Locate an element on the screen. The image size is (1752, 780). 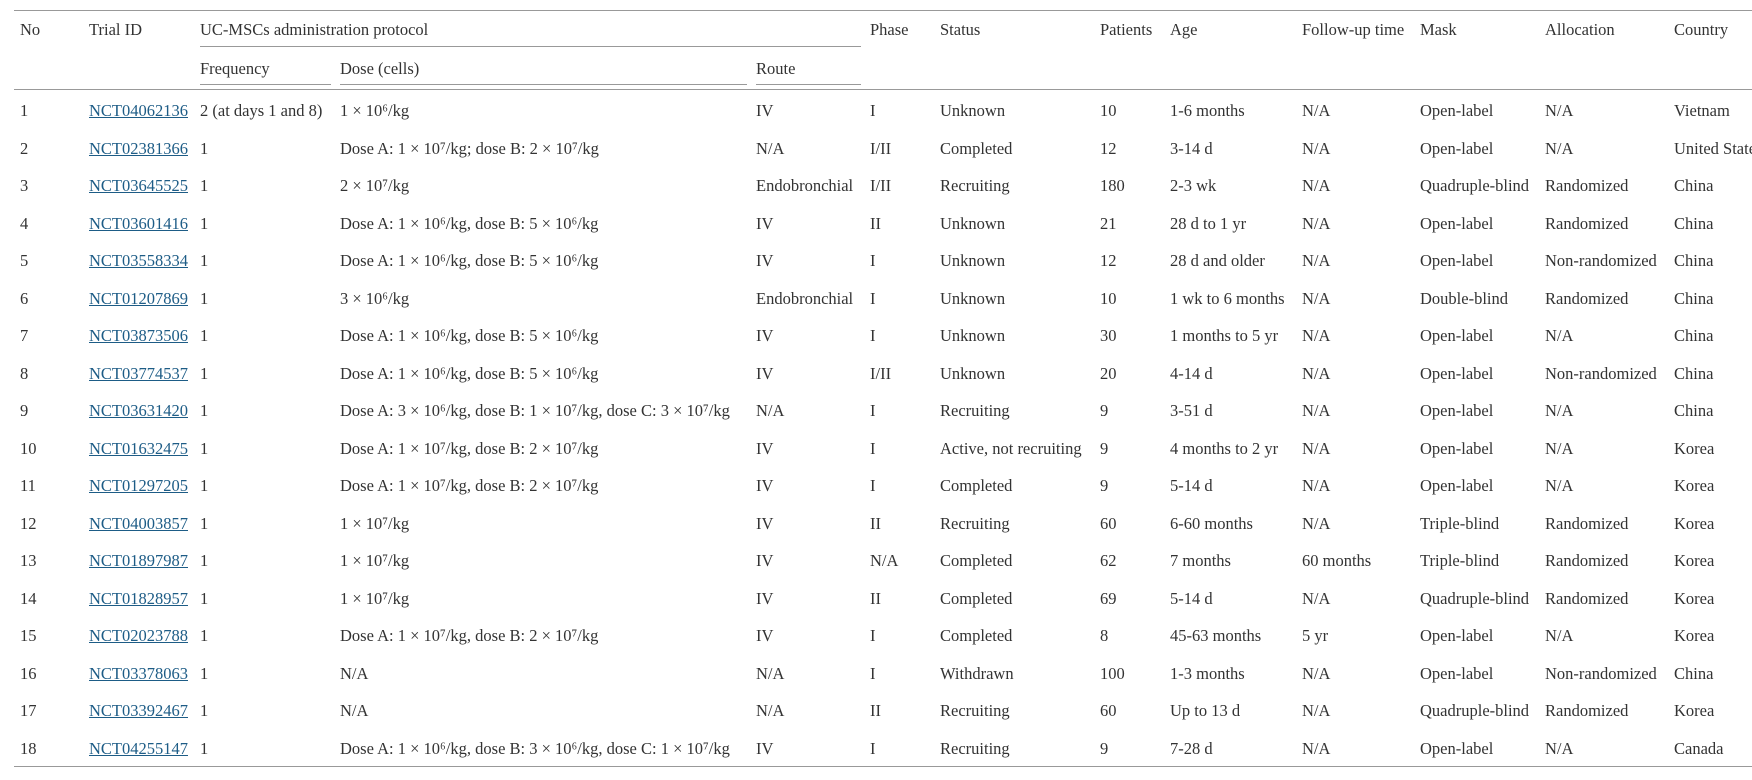
row-number: 7 is located at coordinates (24, 335).